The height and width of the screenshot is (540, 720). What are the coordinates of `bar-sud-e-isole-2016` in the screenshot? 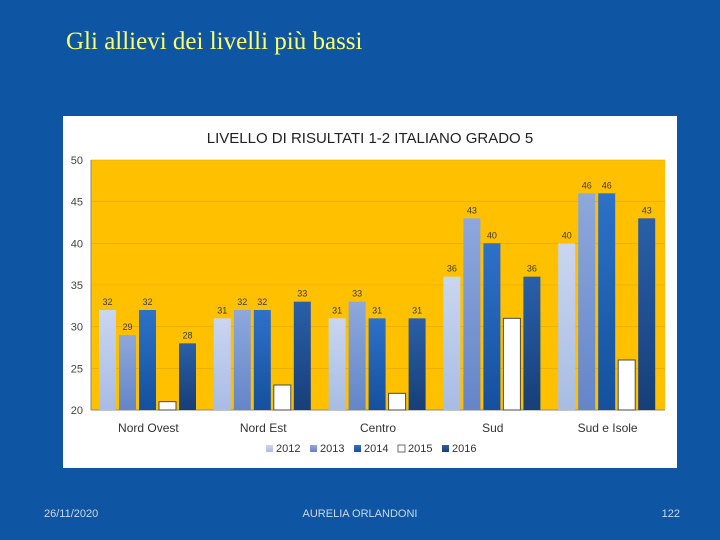 It's located at (647, 314).